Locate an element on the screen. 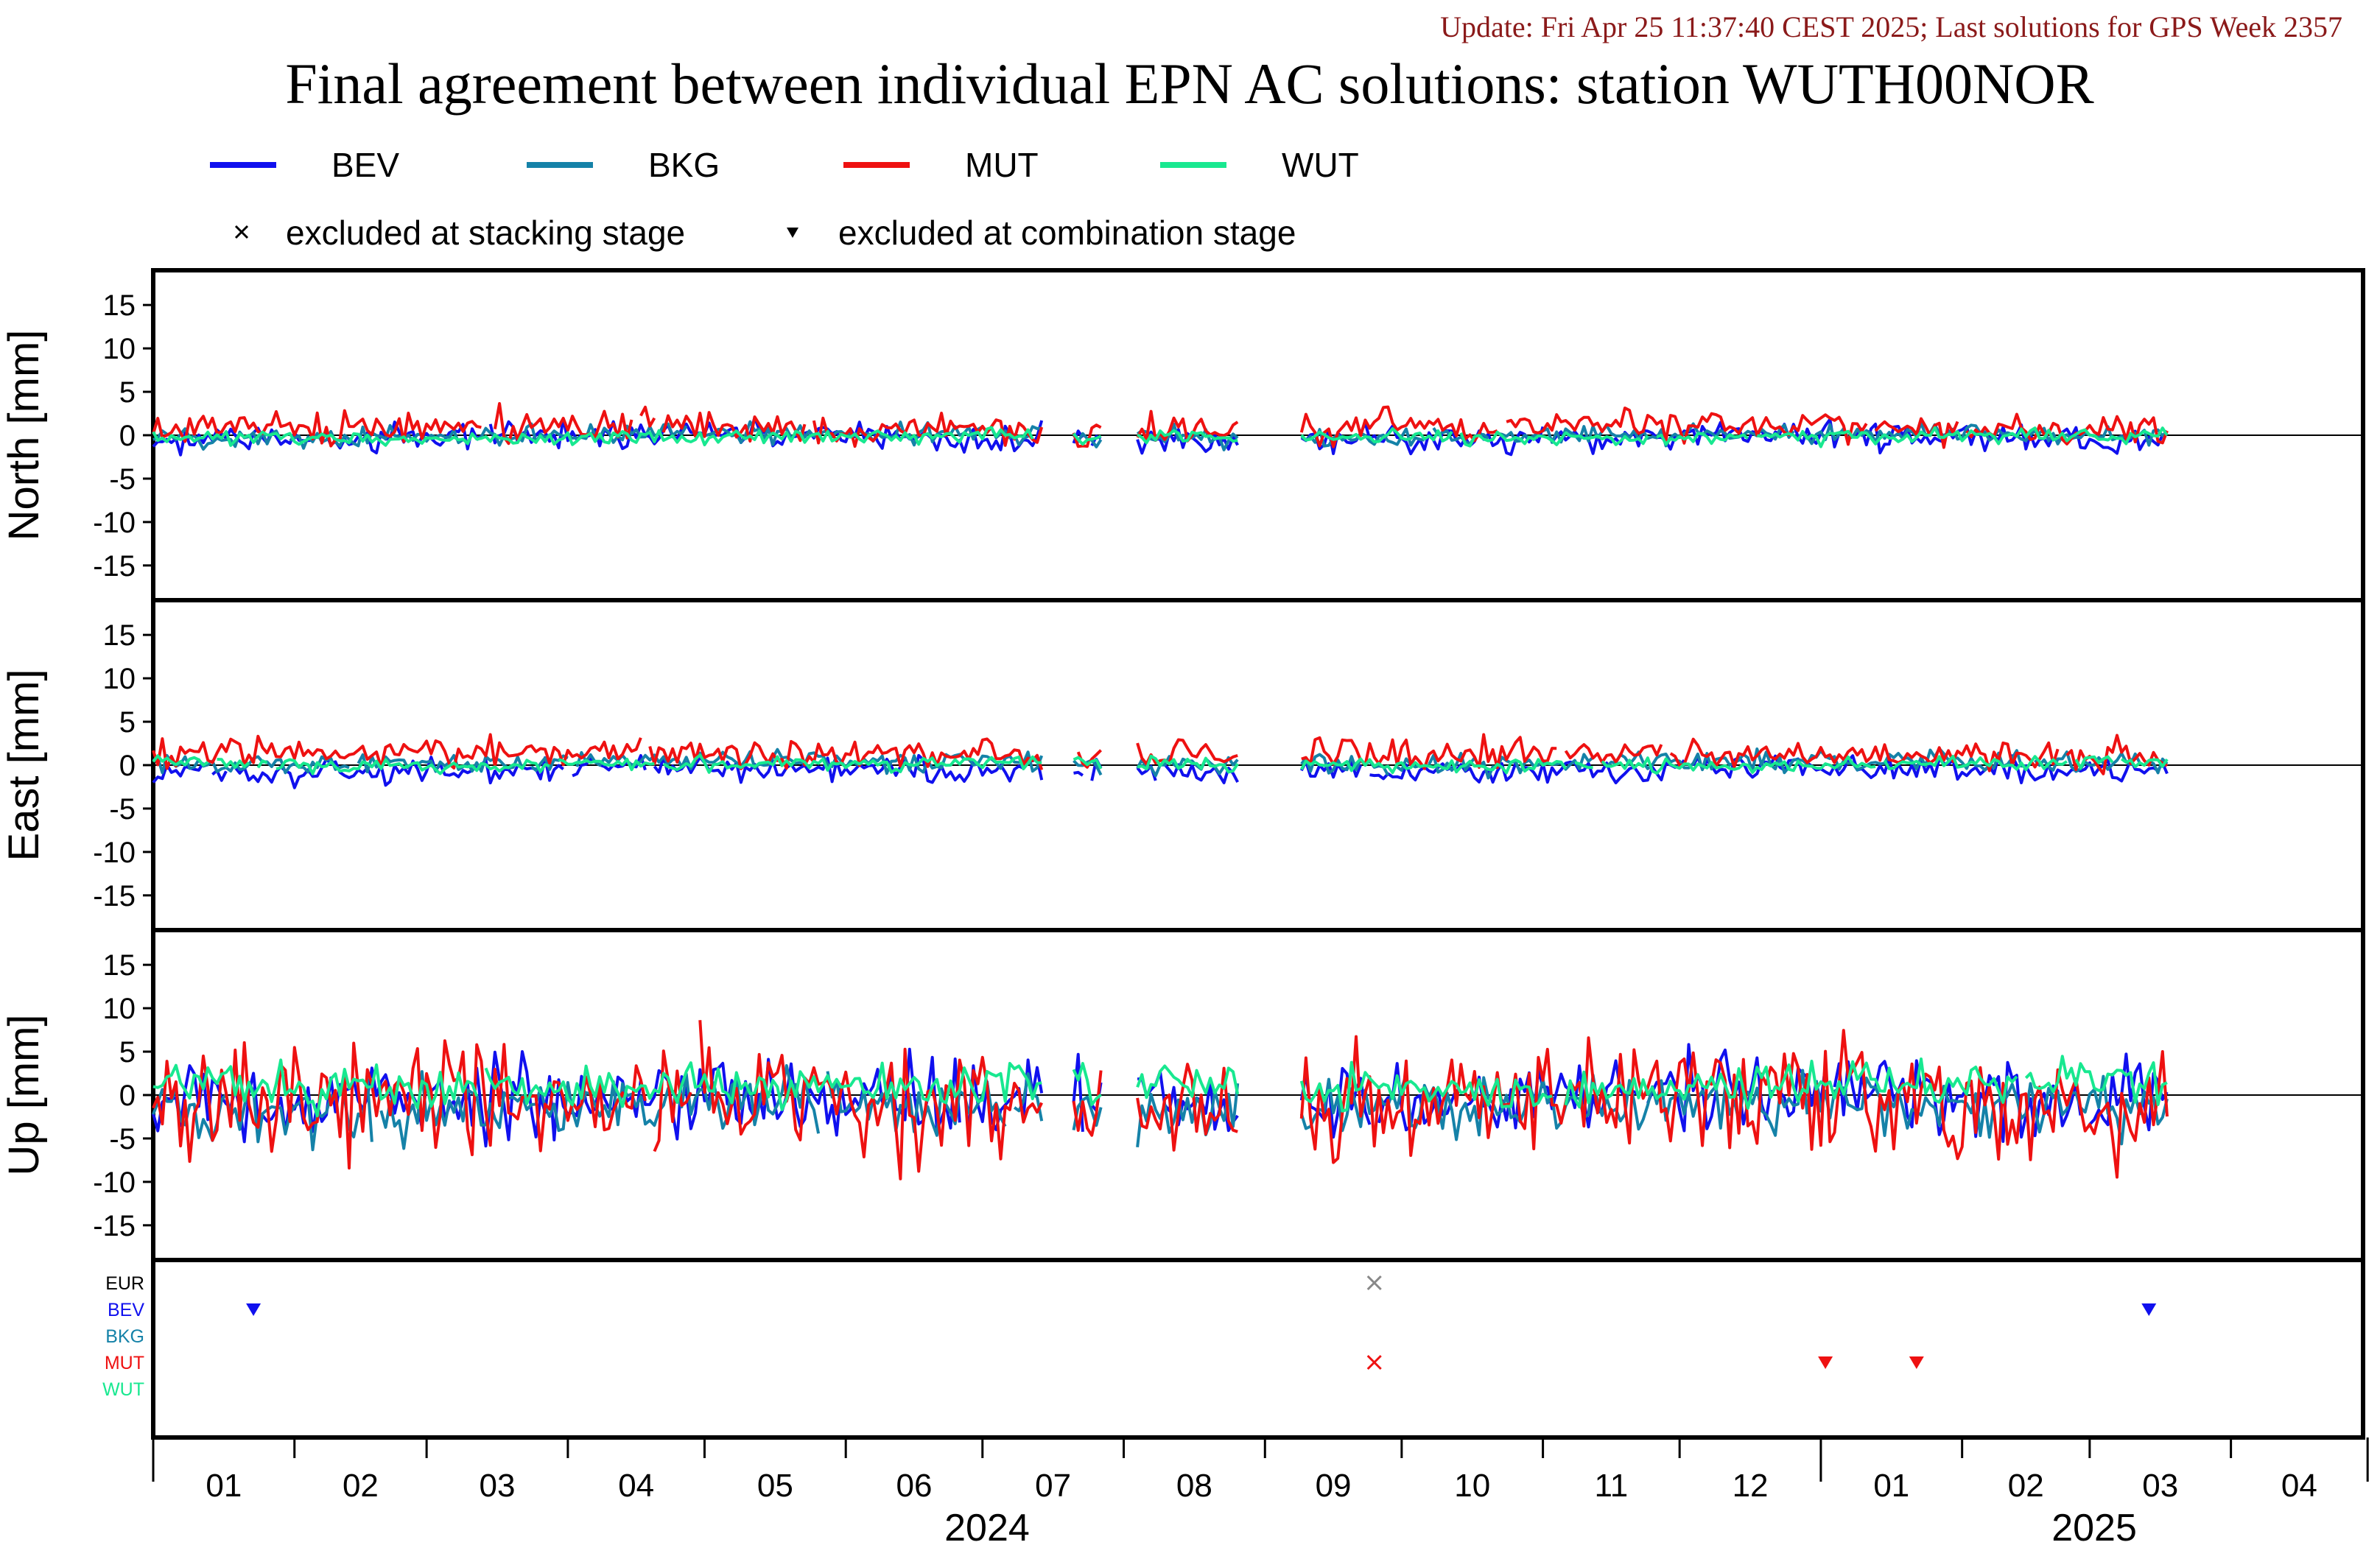 Image resolution: width=2380 pixels, height=1545 pixels. exclusion-row-label-eur: EUR is located at coordinates (124, 1284).